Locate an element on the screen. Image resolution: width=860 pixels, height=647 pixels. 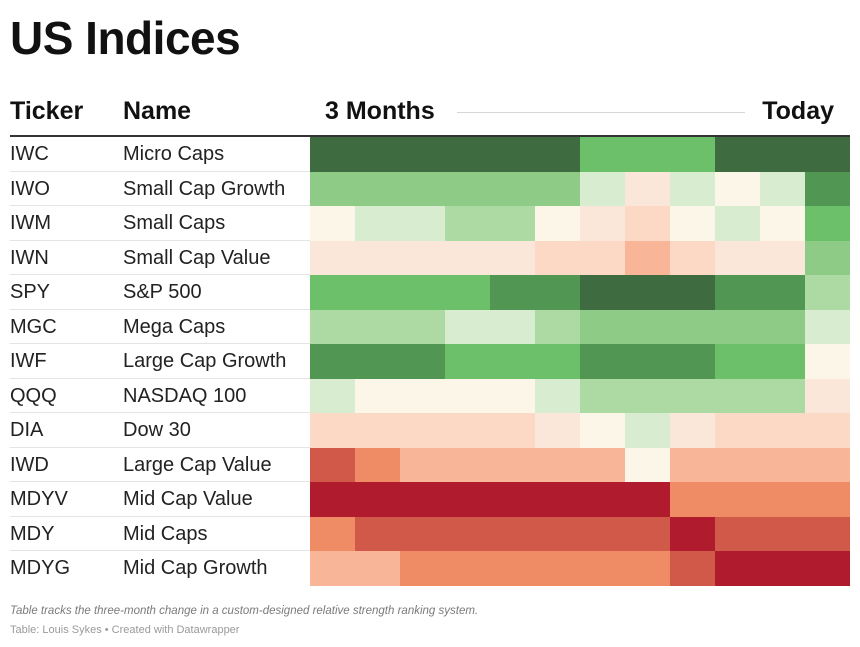
name-cell: Micro Caps is located at coordinates (174, 154).